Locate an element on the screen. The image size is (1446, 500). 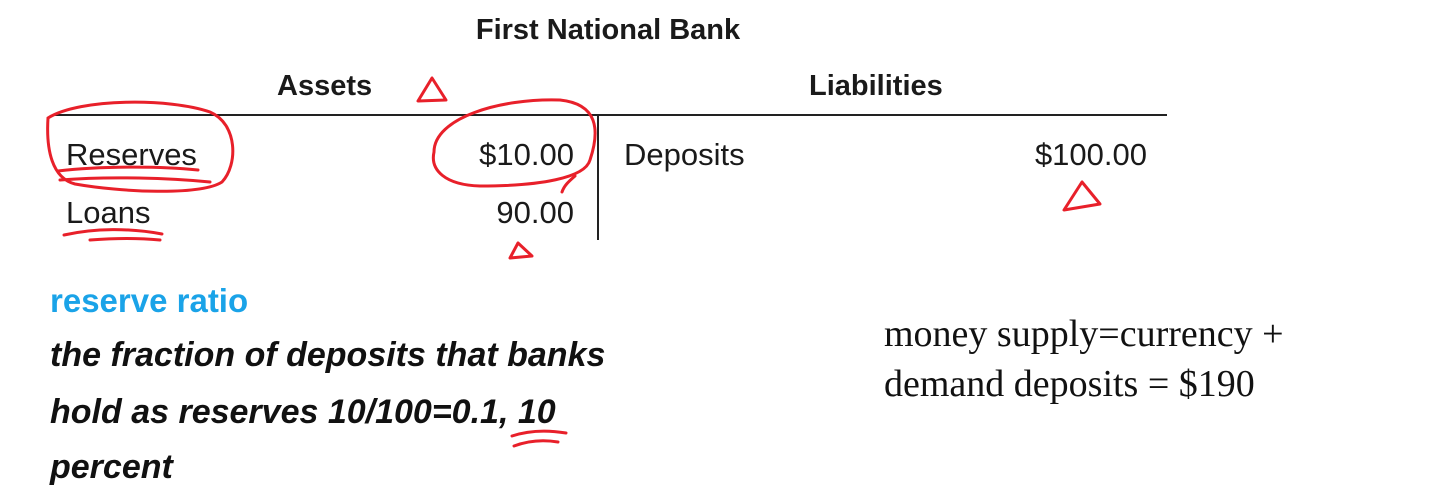
assets-header: Assets is located at coordinates (325, 86).